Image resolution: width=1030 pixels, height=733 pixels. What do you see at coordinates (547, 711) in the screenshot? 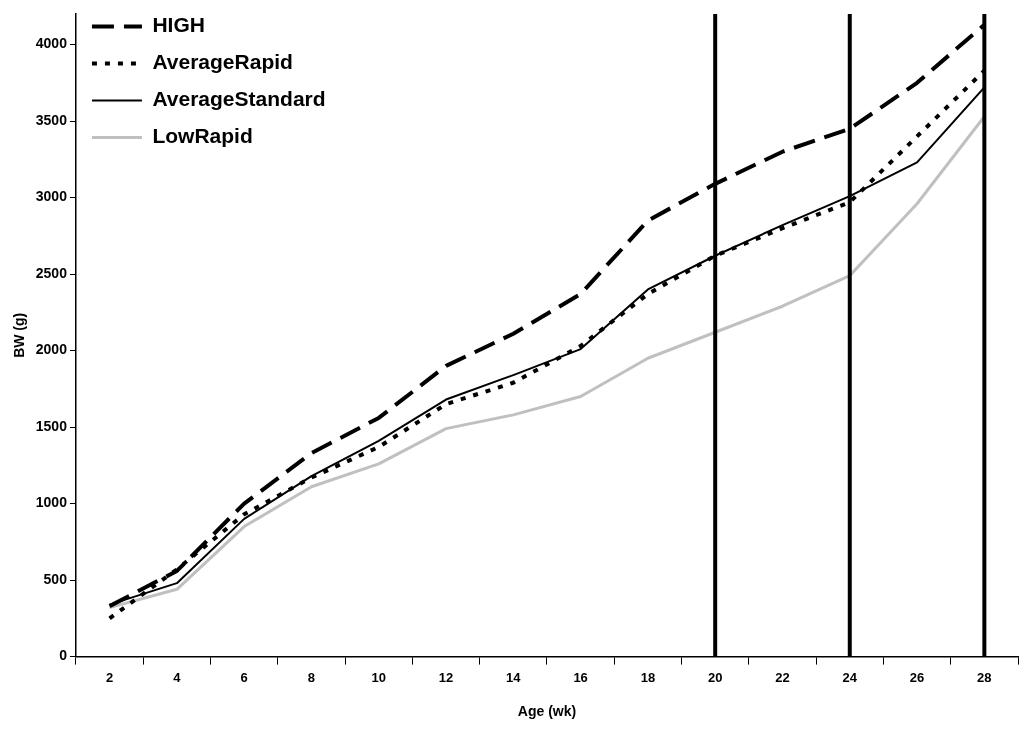
I see `x-axis-title: Age (wk)` at bounding box center [547, 711].